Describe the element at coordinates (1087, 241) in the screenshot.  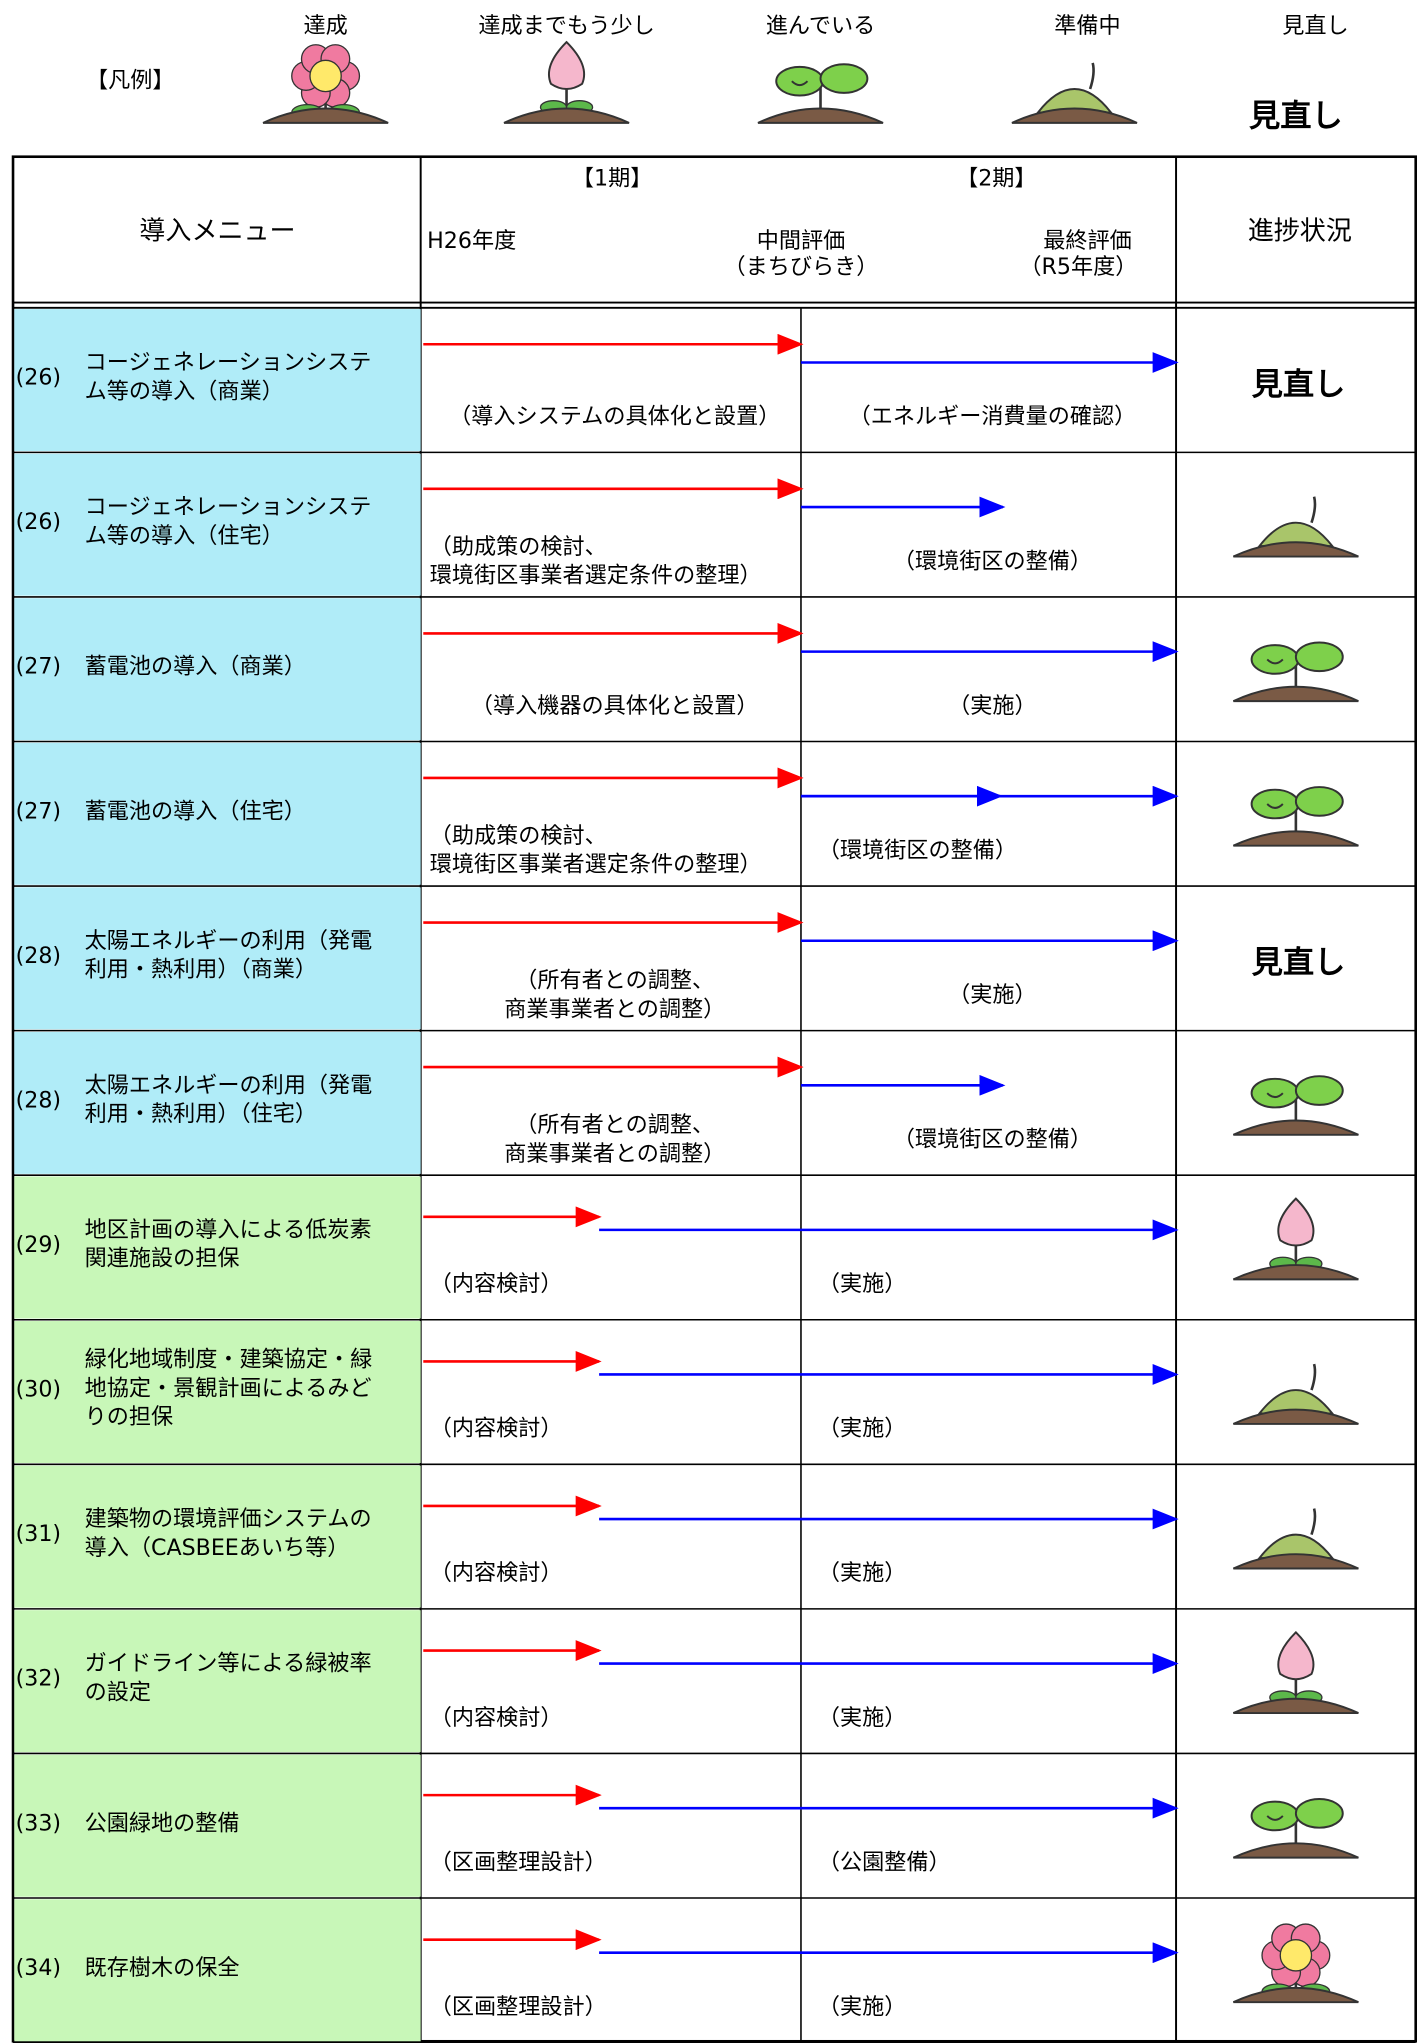
I see `header-final: 最終評価` at that location.